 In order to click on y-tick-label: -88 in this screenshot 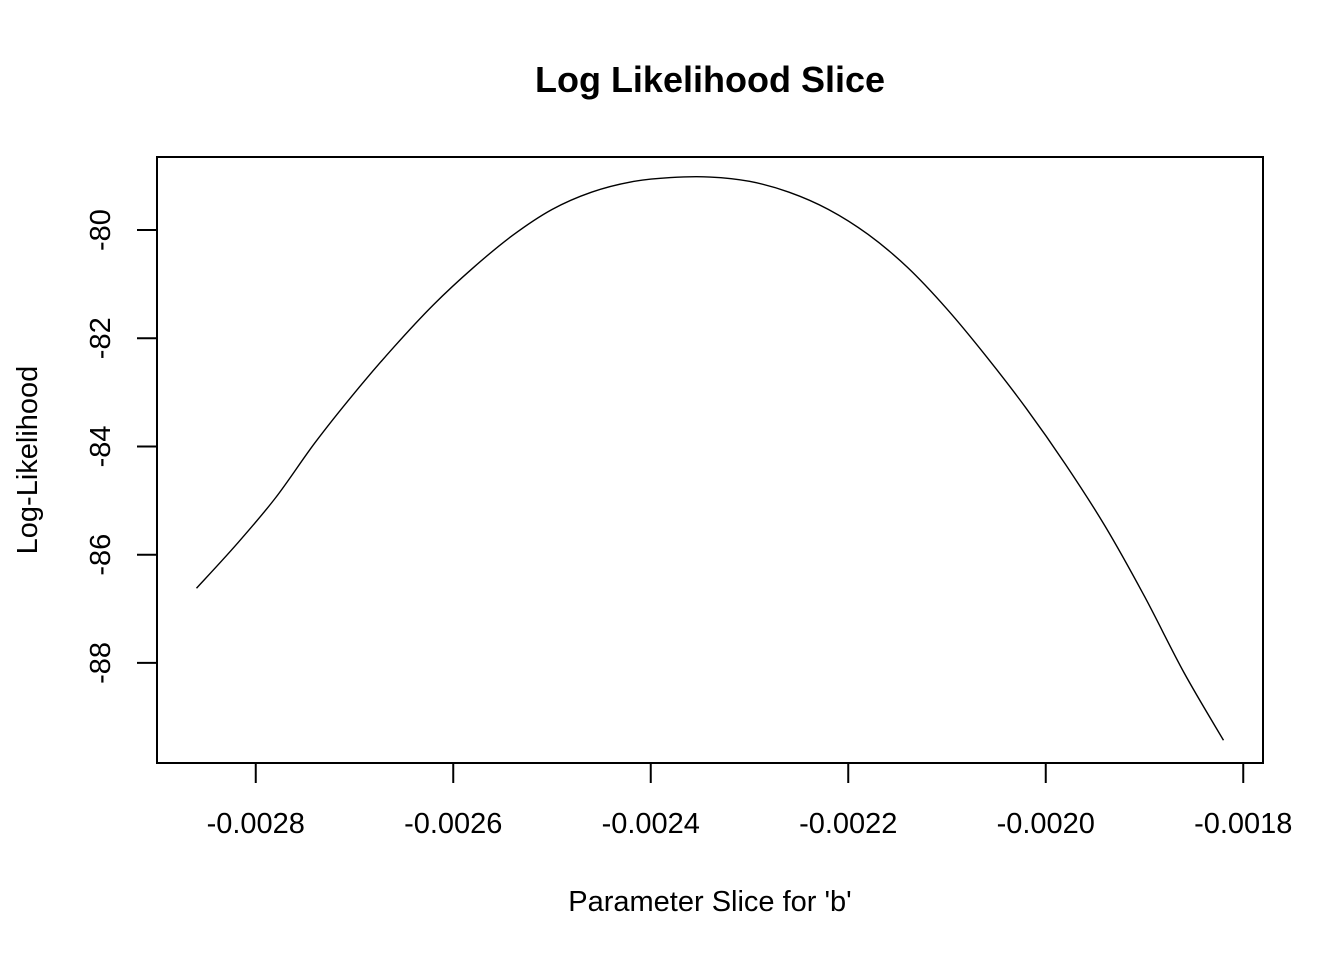, I will do `click(101, 663)`.